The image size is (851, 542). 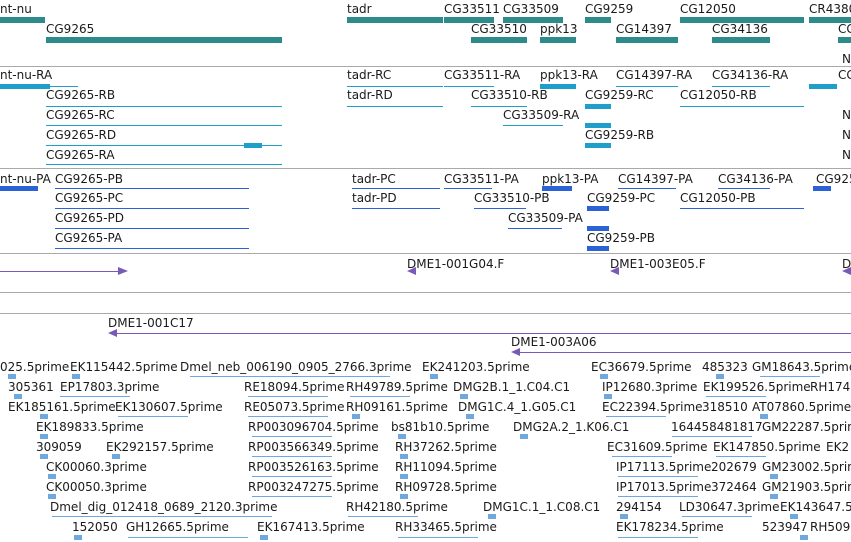 What do you see at coordinates (512, 198) in the screenshot?
I see `protein-label: CG33510-PB` at bounding box center [512, 198].